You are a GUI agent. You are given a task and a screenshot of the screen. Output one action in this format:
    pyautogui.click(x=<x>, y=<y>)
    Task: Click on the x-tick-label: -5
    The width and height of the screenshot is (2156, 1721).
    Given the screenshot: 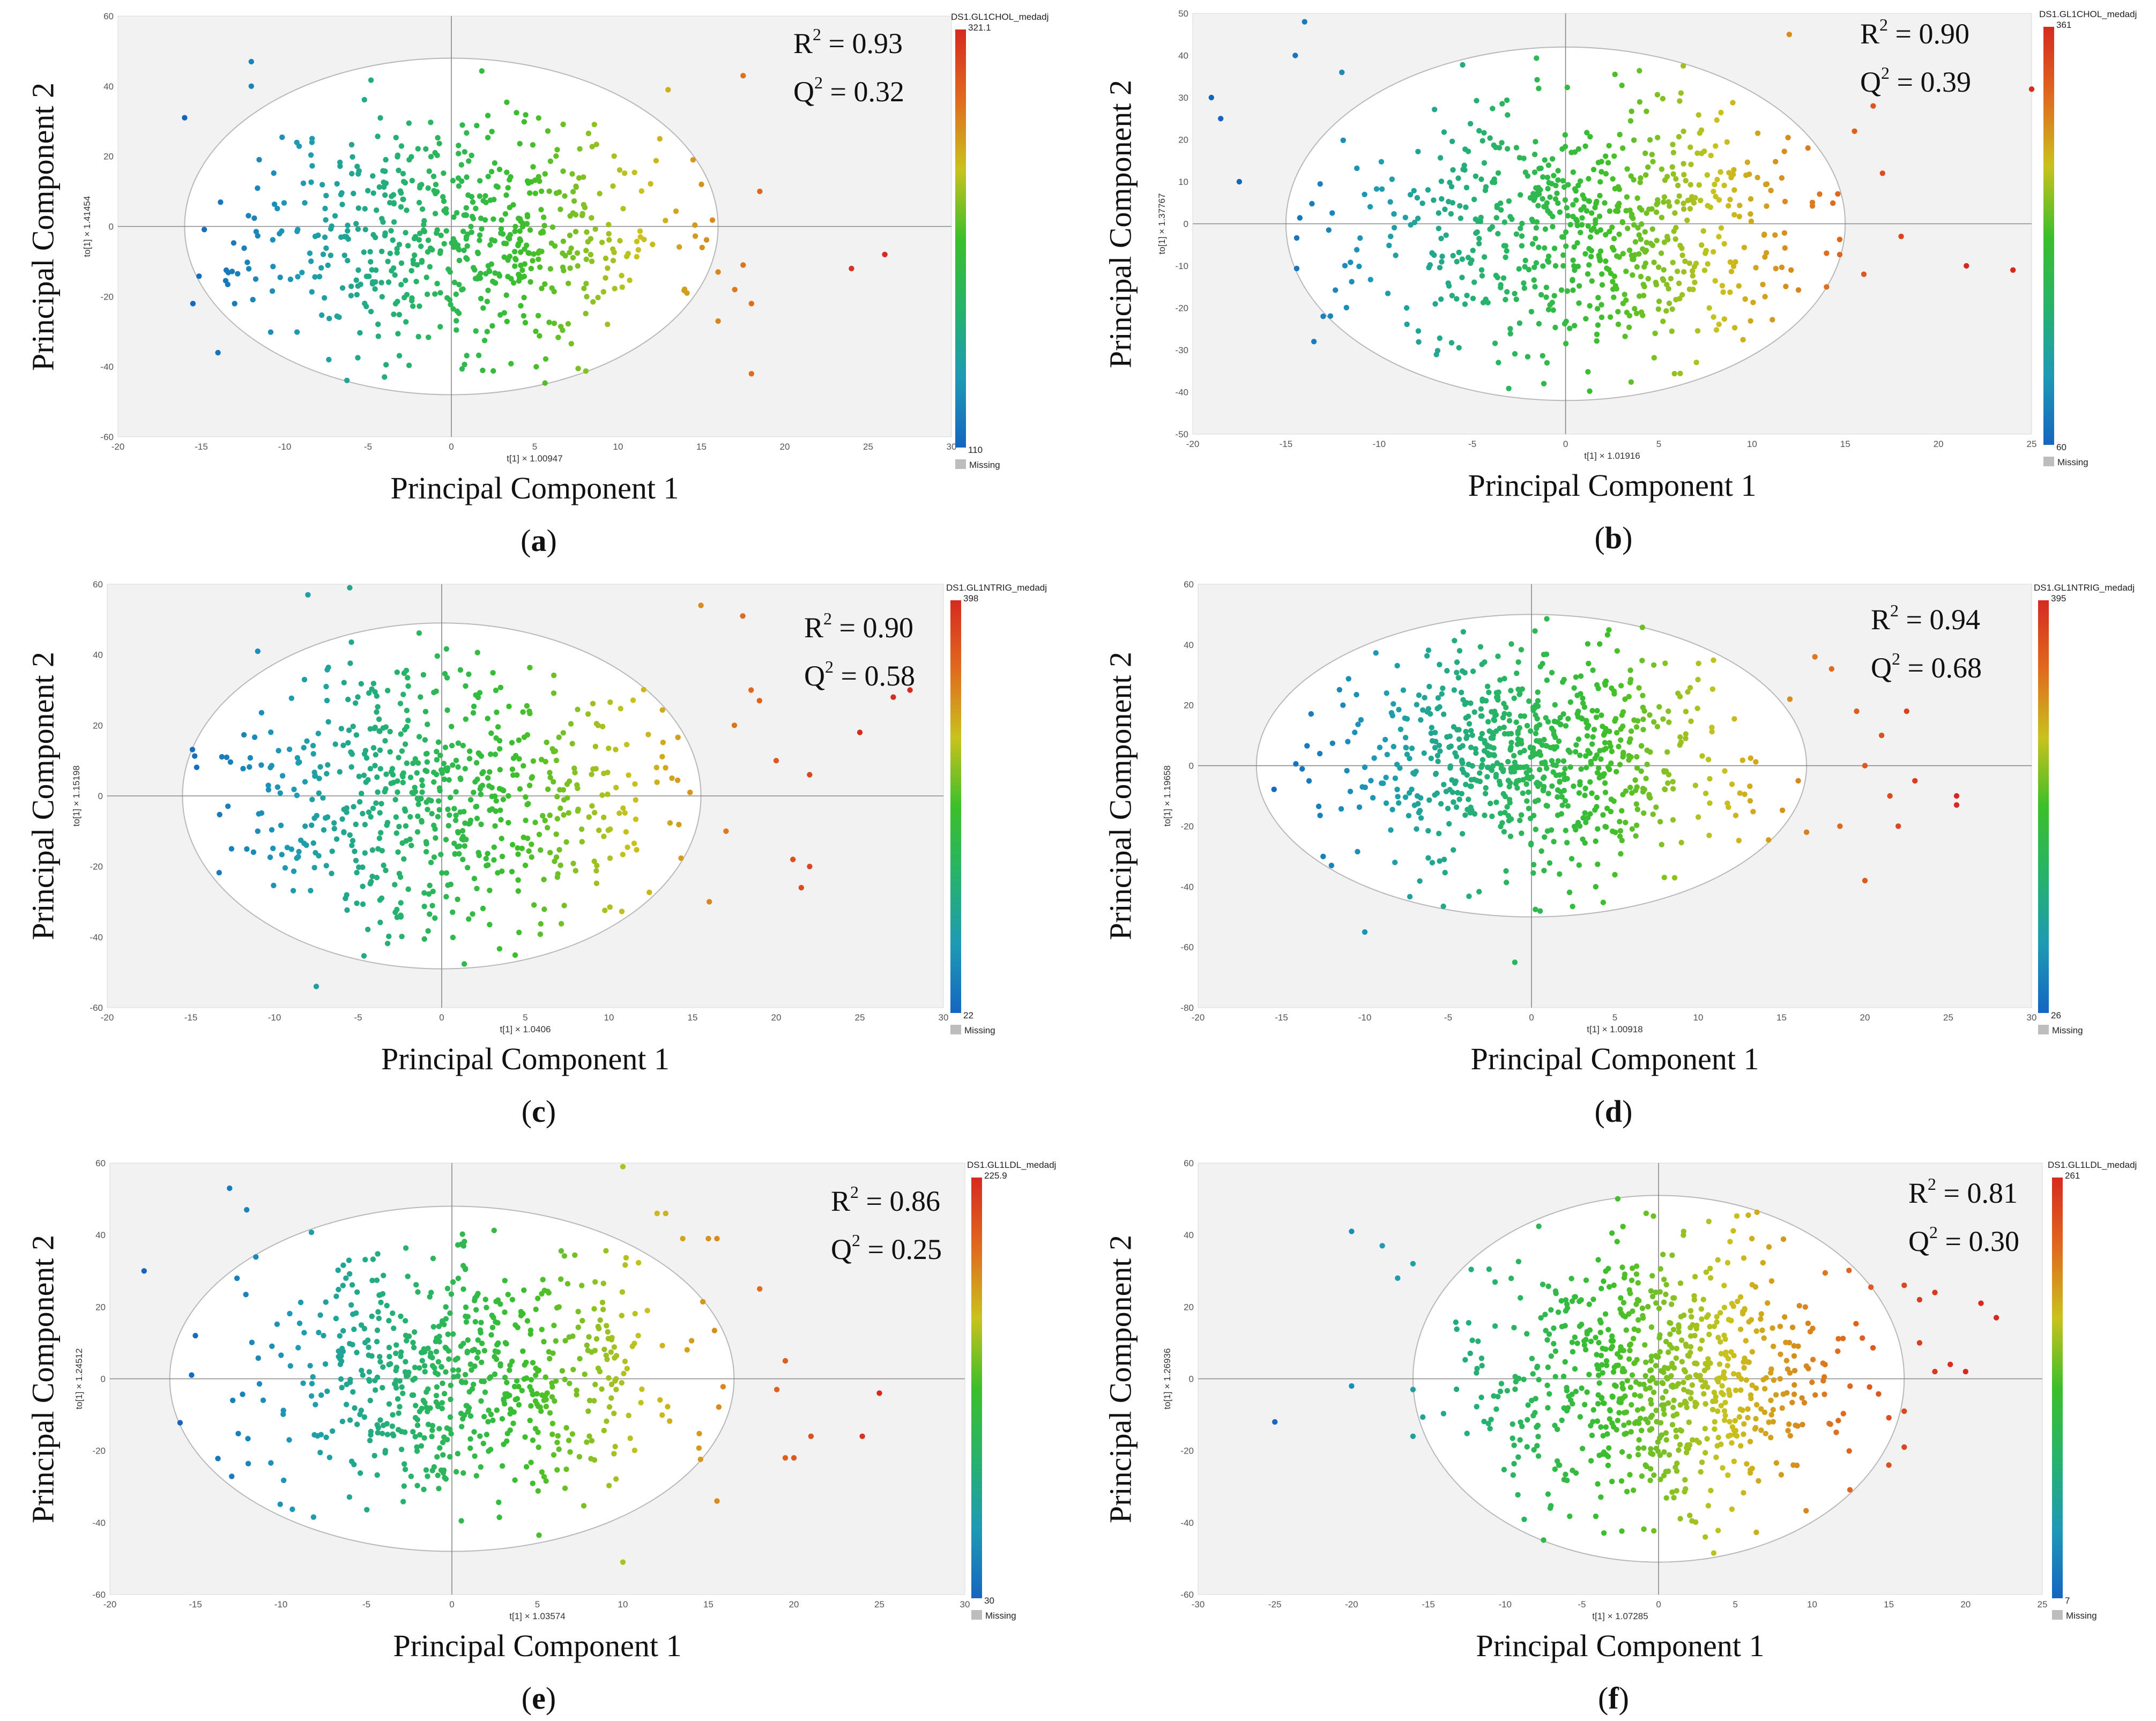 What is the action you would take?
    pyautogui.click(x=358, y=1017)
    